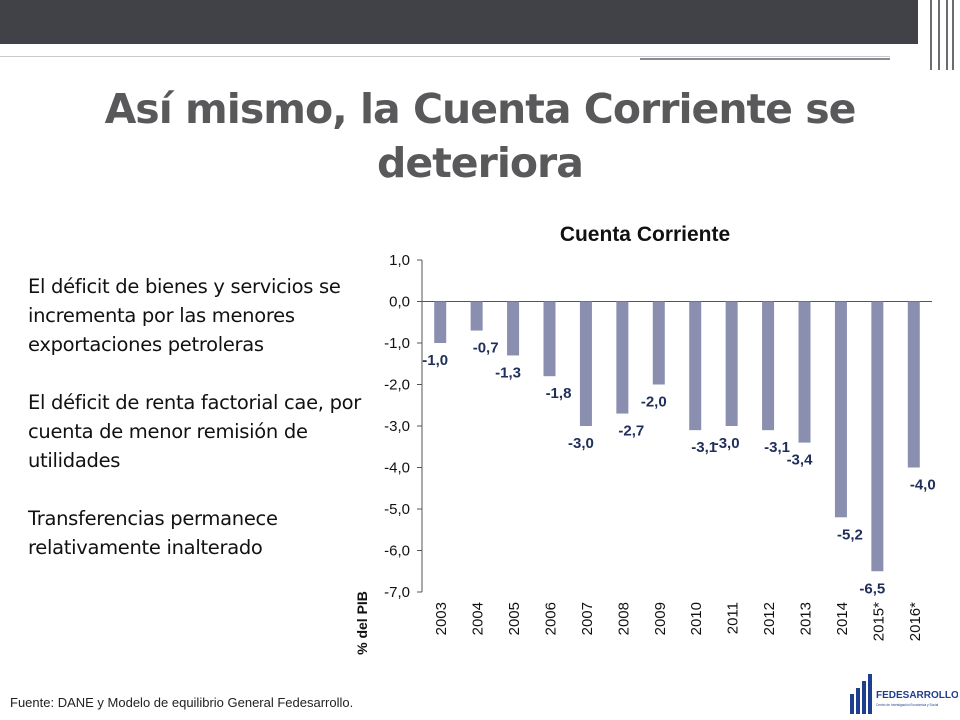  I want to click on x-tick-label: 2010, so click(696, 618).